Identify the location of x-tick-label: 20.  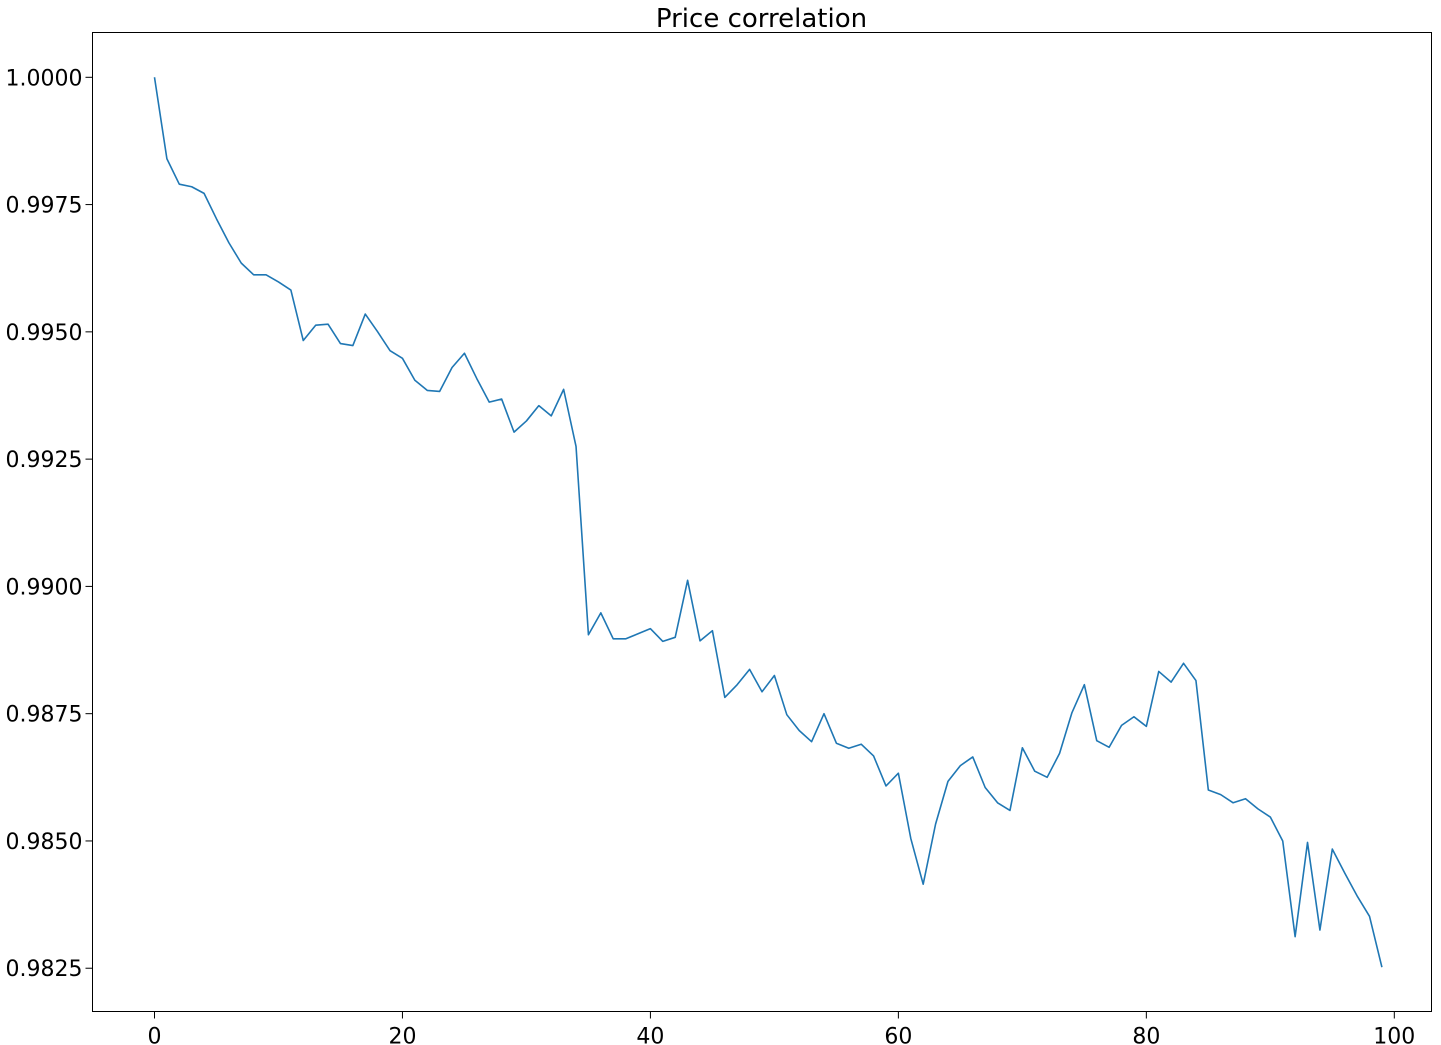
(402, 1035).